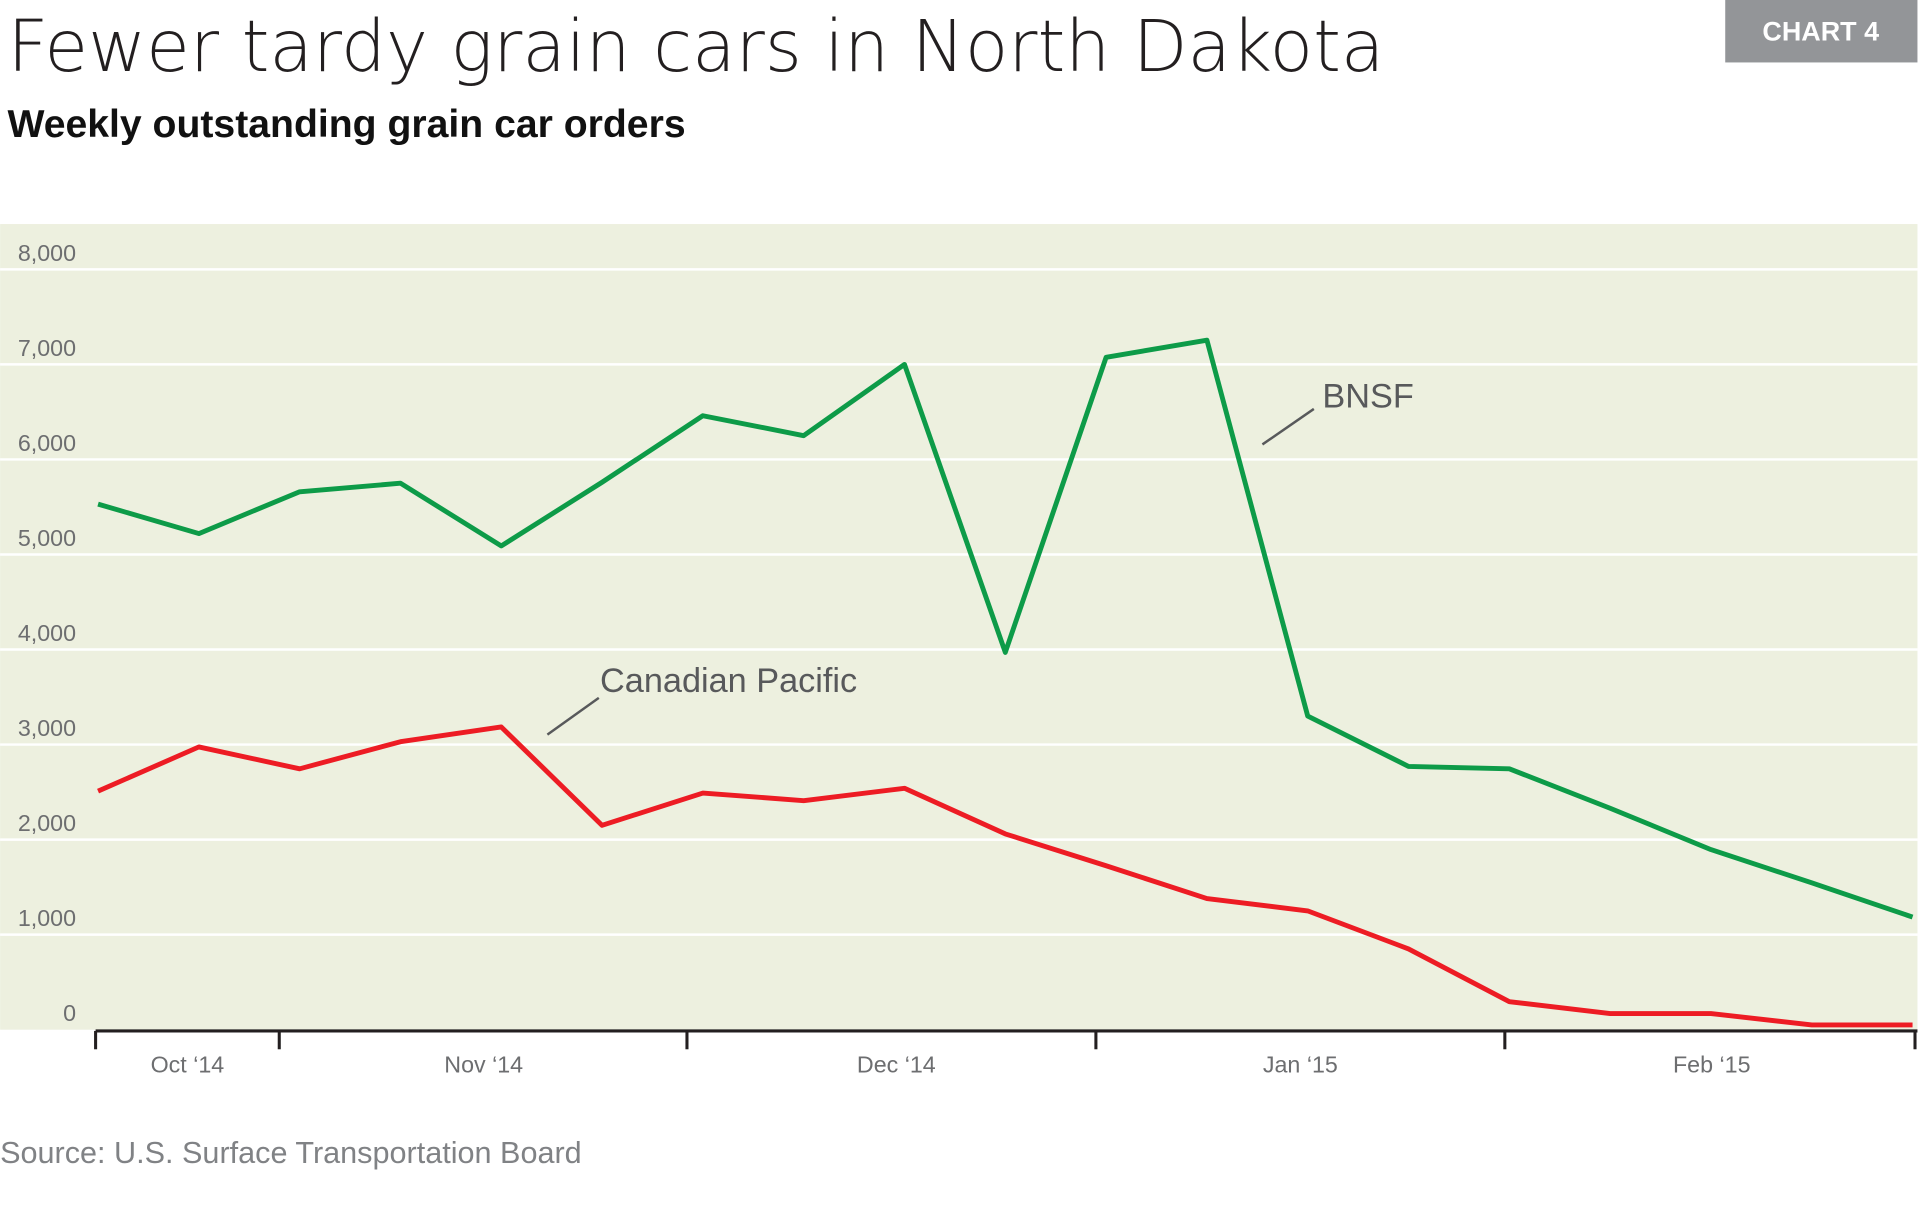 The width and height of the screenshot is (1920, 1206). I want to click on y-tick-label: 6,000, so click(47, 443).